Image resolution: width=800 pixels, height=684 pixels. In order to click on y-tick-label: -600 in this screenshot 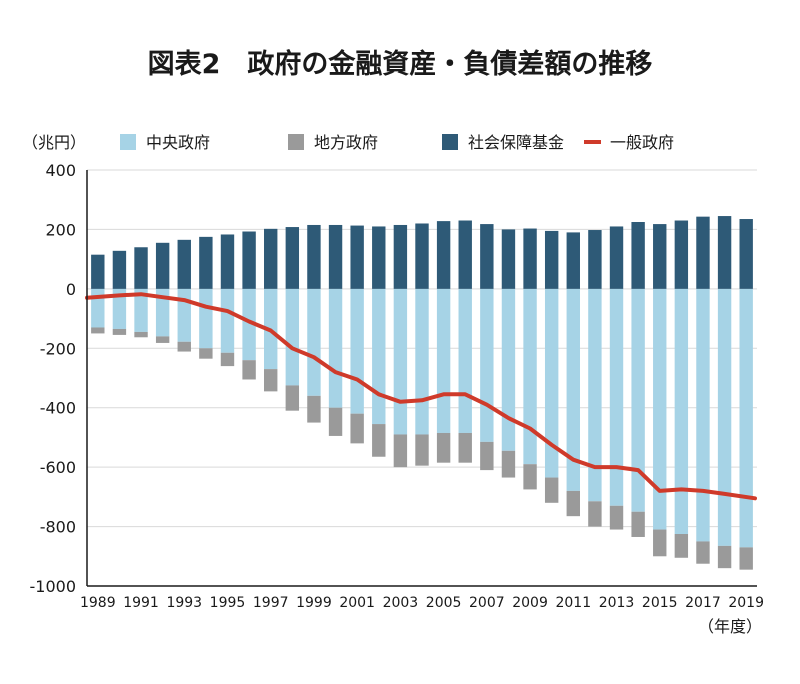, I will do `click(58, 467)`.